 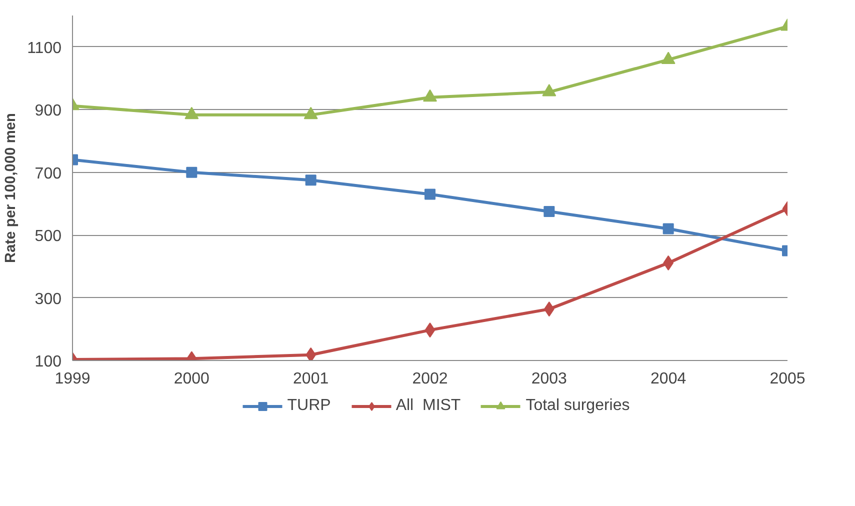 What do you see at coordinates (311, 379) in the screenshot?
I see `x-tick-label: 2001` at bounding box center [311, 379].